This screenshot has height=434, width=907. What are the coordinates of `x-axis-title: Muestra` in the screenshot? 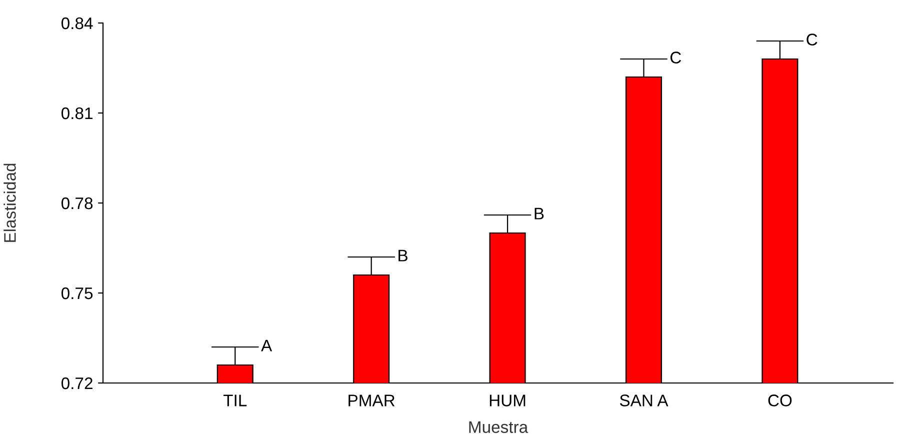 It's located at (498, 427).